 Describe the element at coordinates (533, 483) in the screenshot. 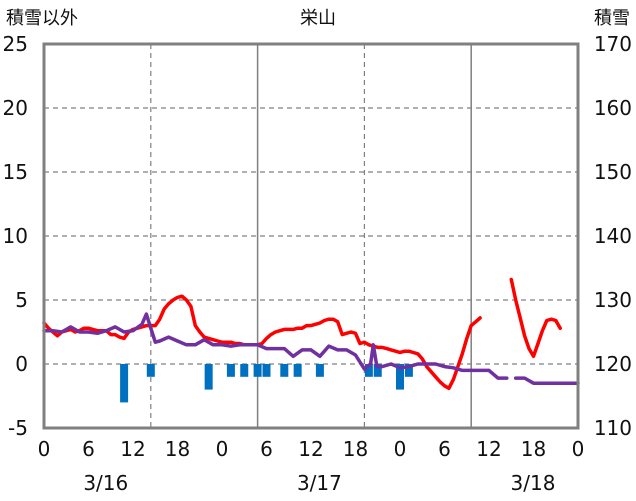

I see `date-label: 3/18` at that location.